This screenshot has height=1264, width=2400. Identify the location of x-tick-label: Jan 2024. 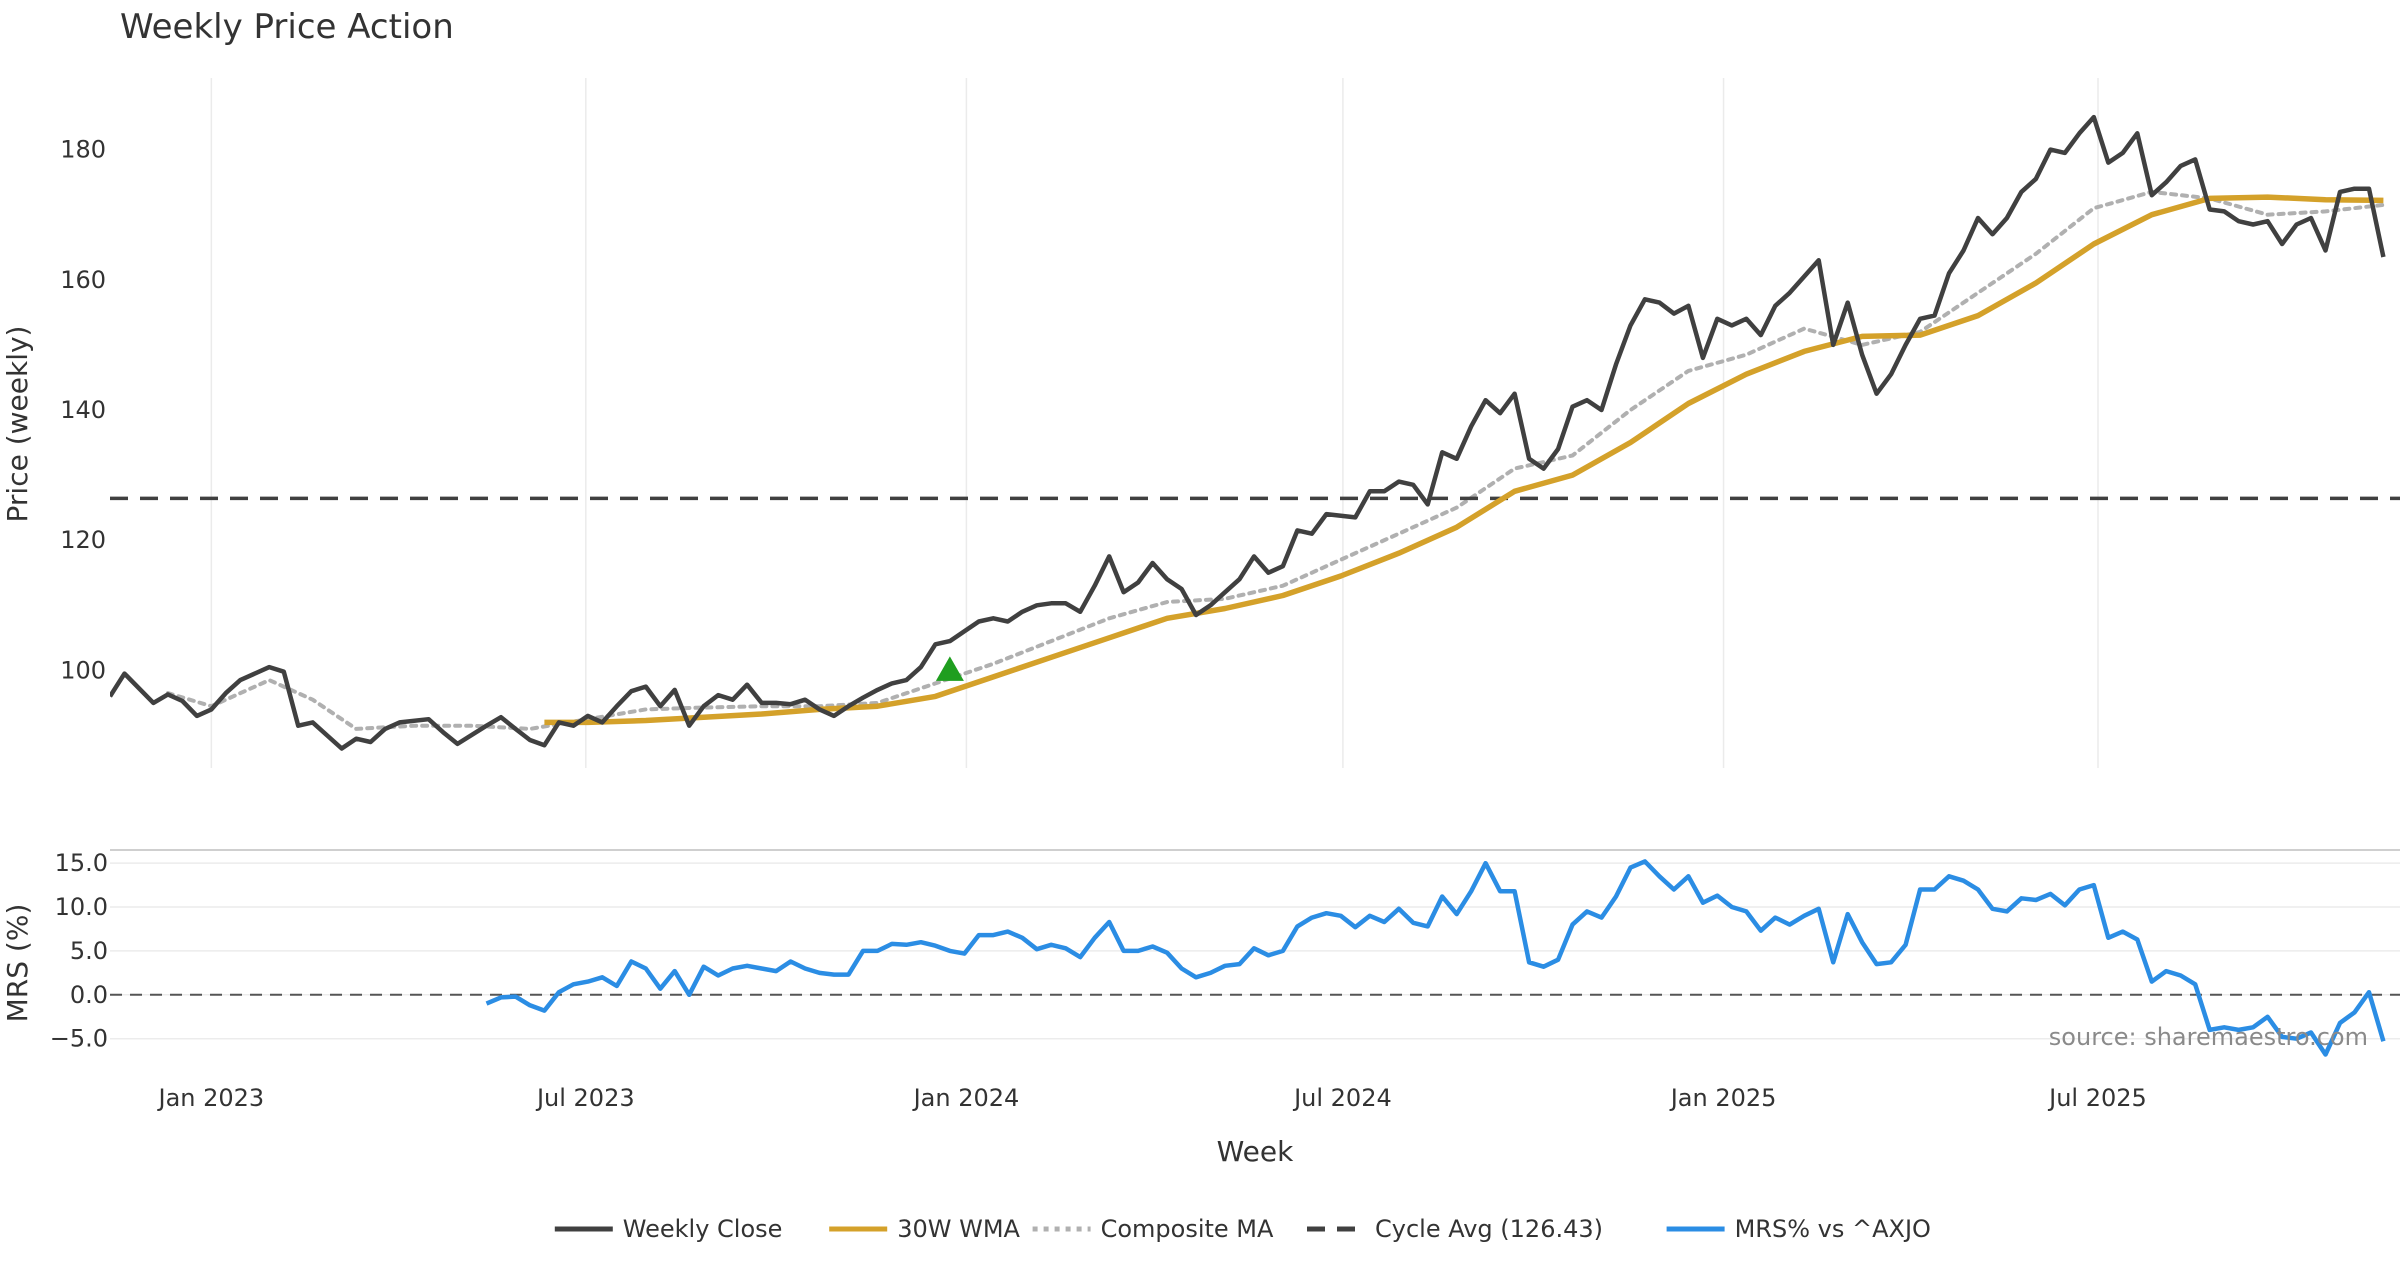
(966, 1098).